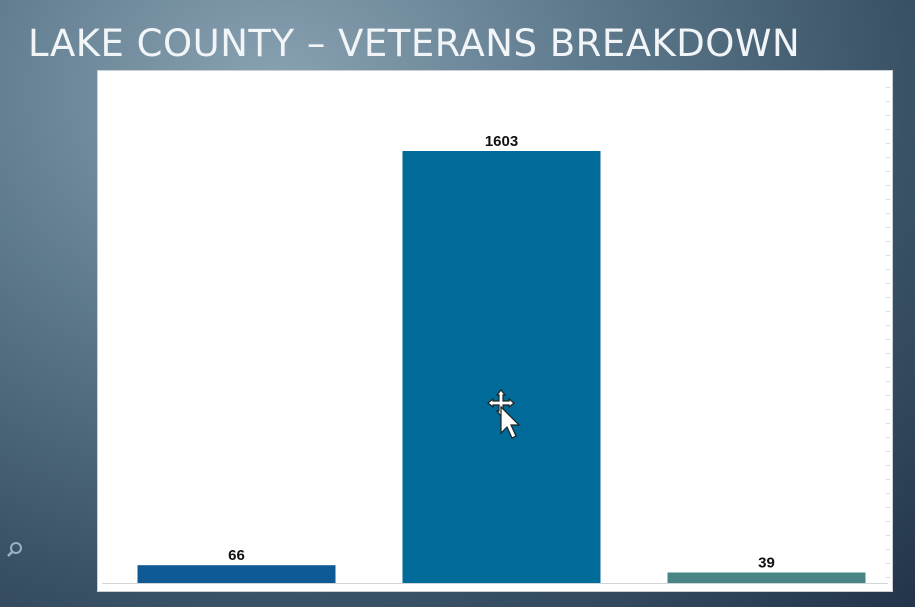 This screenshot has width=915, height=607. I want to click on data-label-2: 1603, so click(501, 141).